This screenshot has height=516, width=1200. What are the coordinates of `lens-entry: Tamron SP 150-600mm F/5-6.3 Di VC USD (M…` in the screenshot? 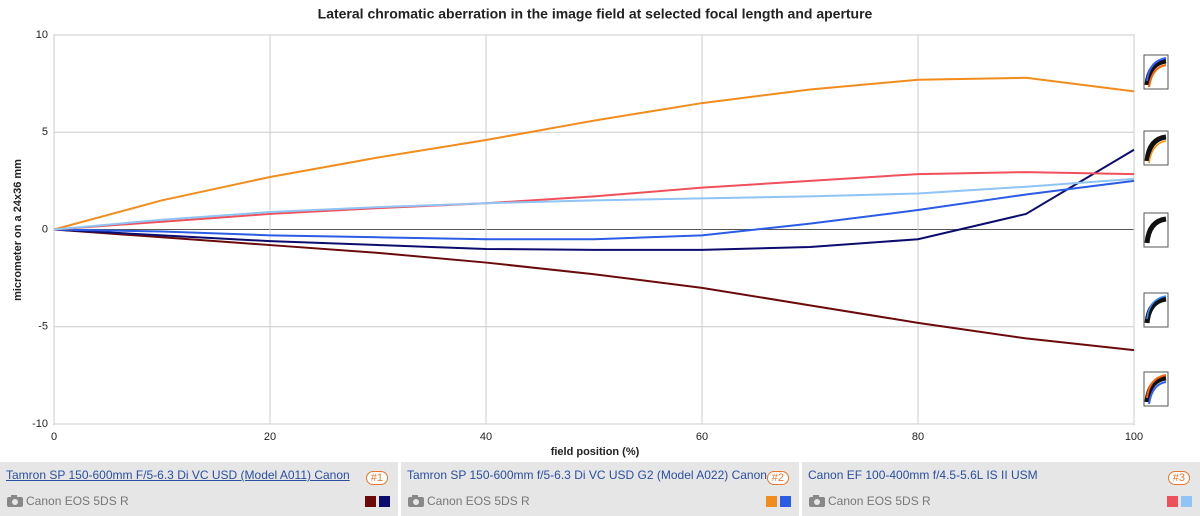 It's located at (199, 489).